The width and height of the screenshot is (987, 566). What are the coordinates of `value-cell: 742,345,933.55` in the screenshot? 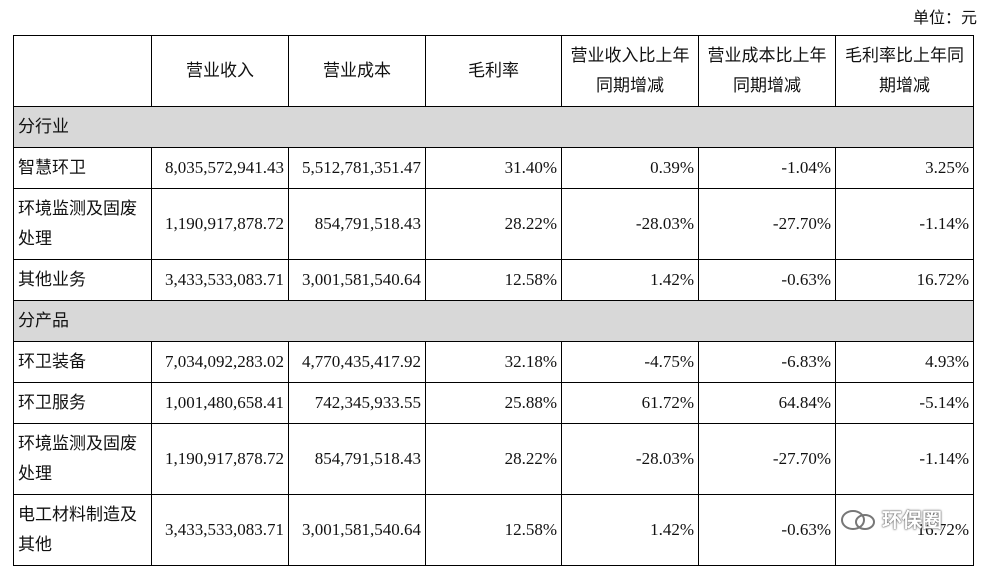 It's located at (357, 403).